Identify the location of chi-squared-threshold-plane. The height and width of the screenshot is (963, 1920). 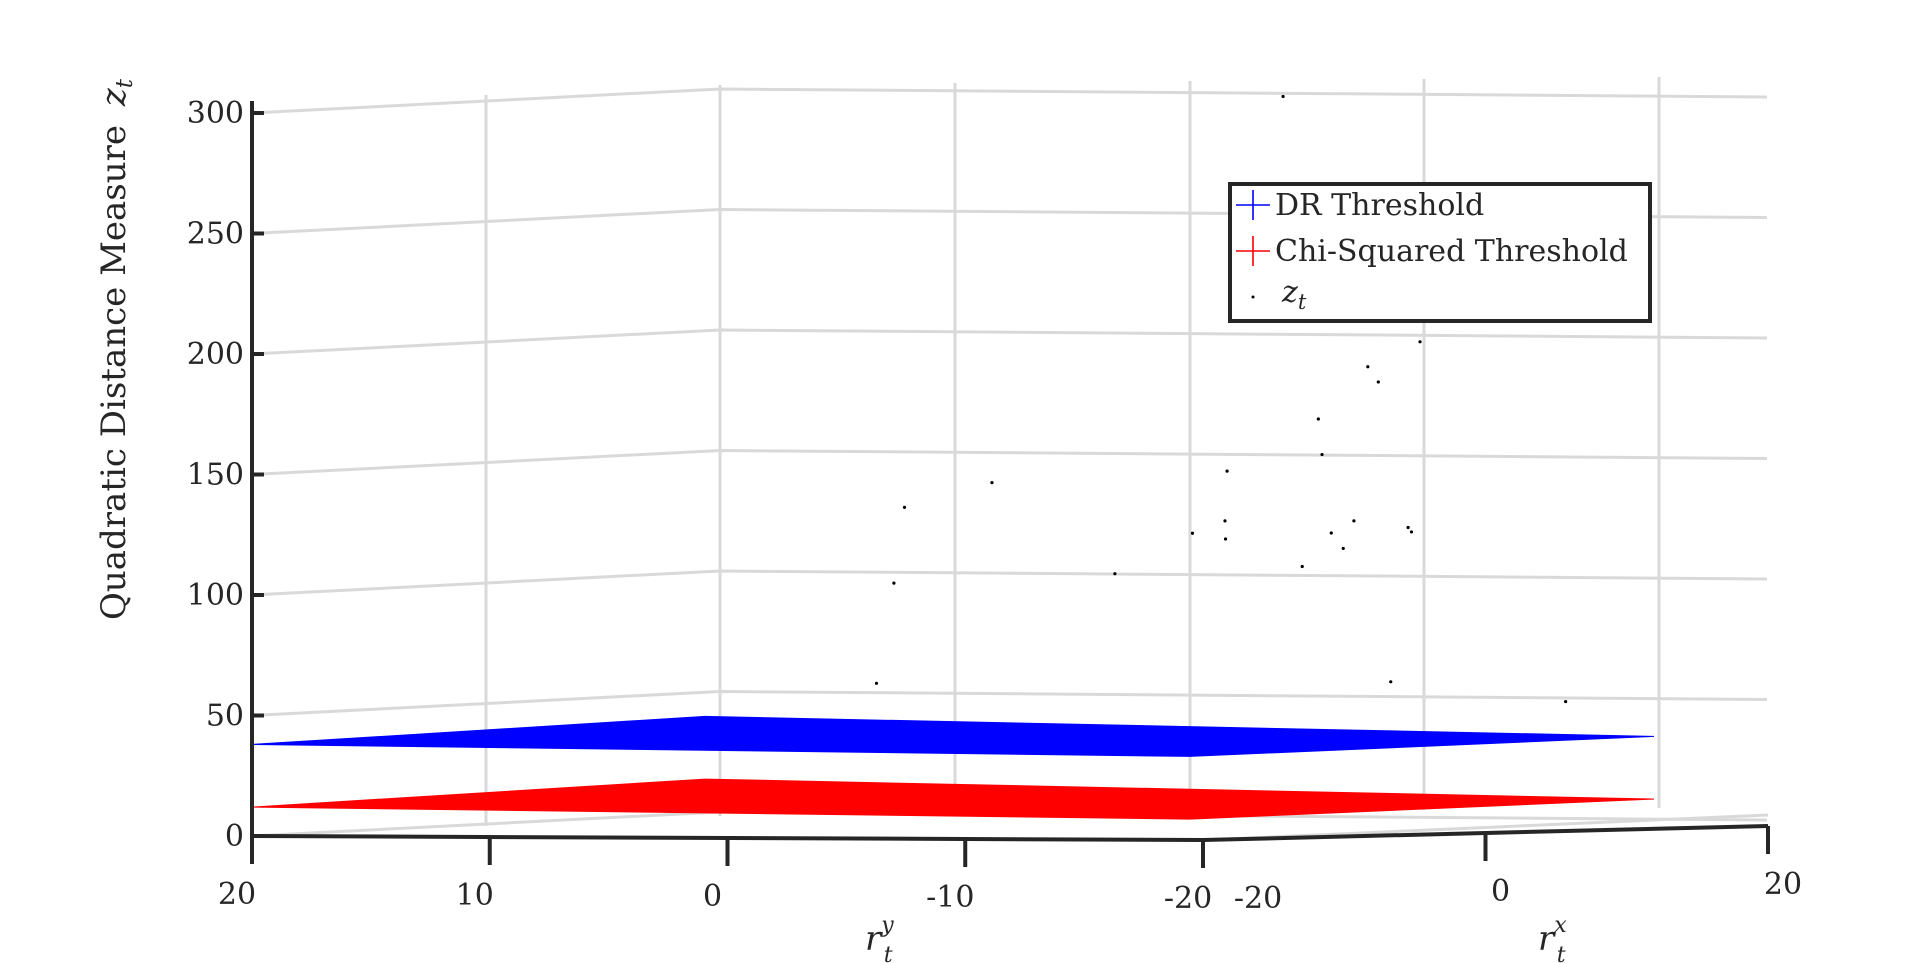
(953, 799).